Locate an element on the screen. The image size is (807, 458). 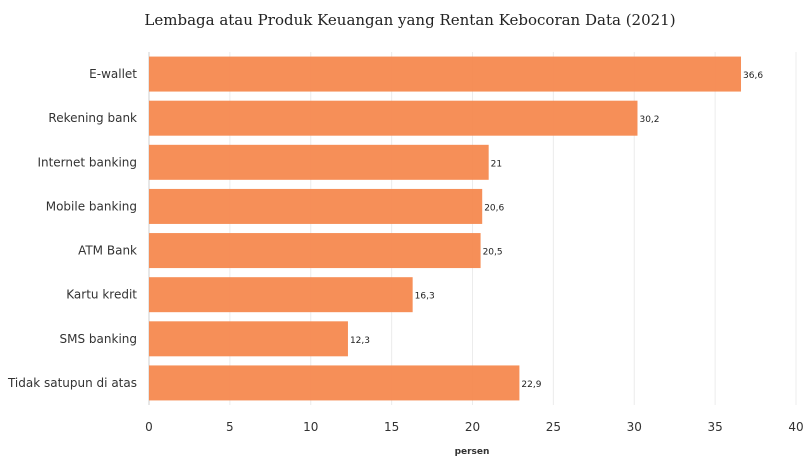
data-label: 20,5 is located at coordinates (493, 253).